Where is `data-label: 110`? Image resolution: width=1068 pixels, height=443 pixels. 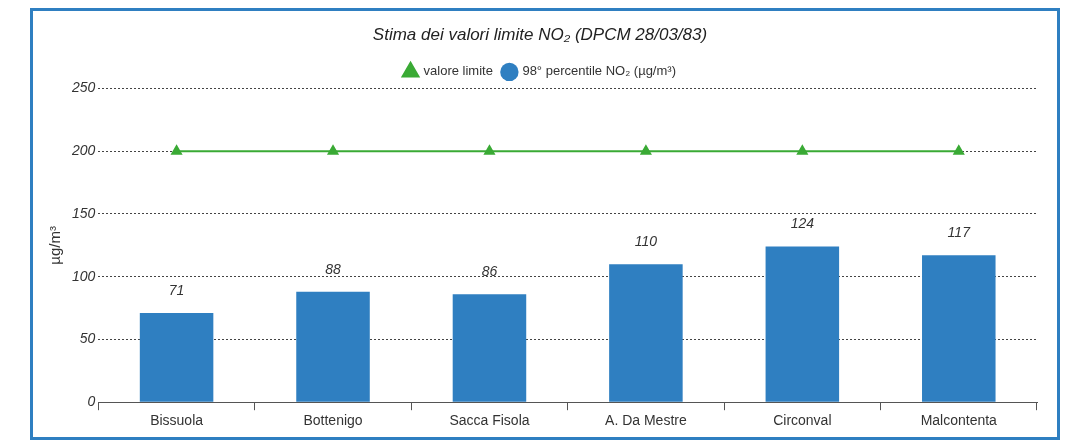 data-label: 110 is located at coordinates (646, 241).